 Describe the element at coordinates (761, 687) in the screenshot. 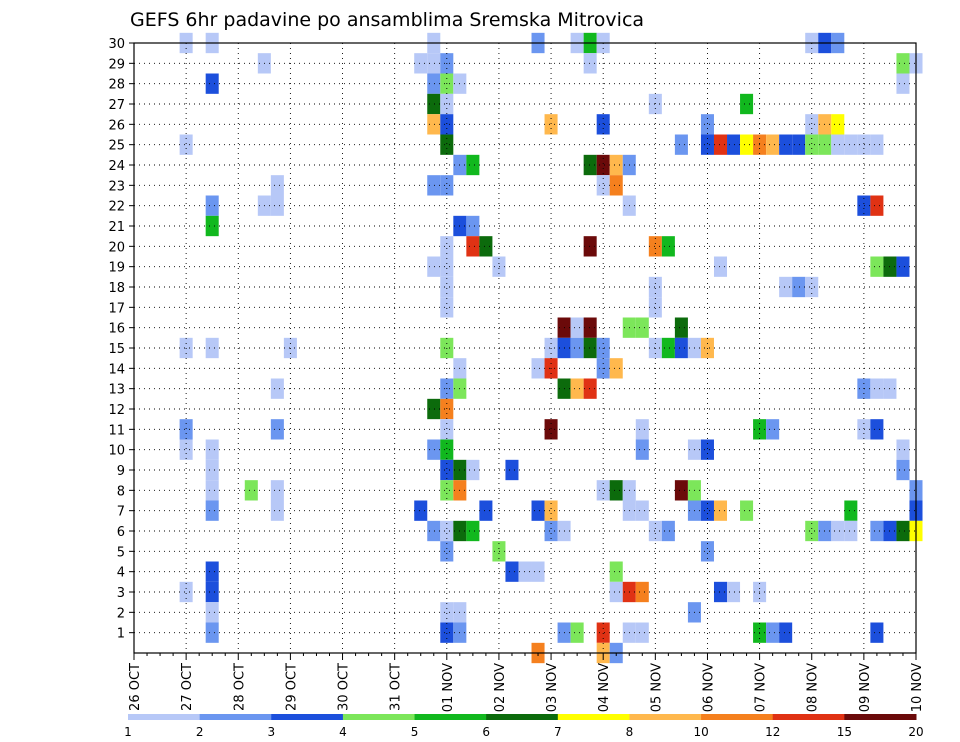

I see `x-tick-label: 07 NOV` at that location.